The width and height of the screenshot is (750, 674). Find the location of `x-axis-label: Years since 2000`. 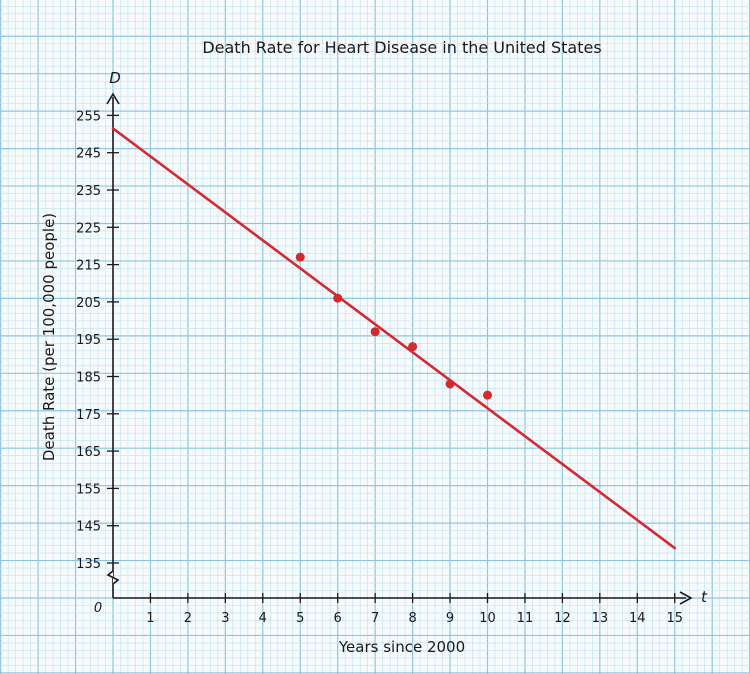

x-axis-label: Years since 2000 is located at coordinates (401, 647).